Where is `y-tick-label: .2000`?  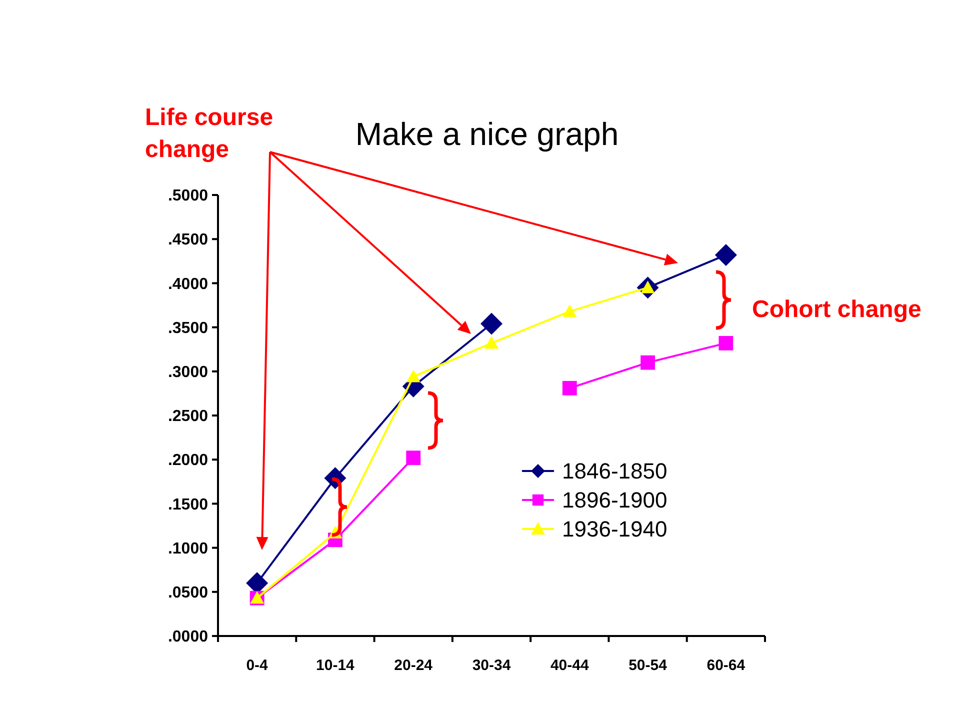 y-tick-label: .2000 is located at coordinates (188, 461).